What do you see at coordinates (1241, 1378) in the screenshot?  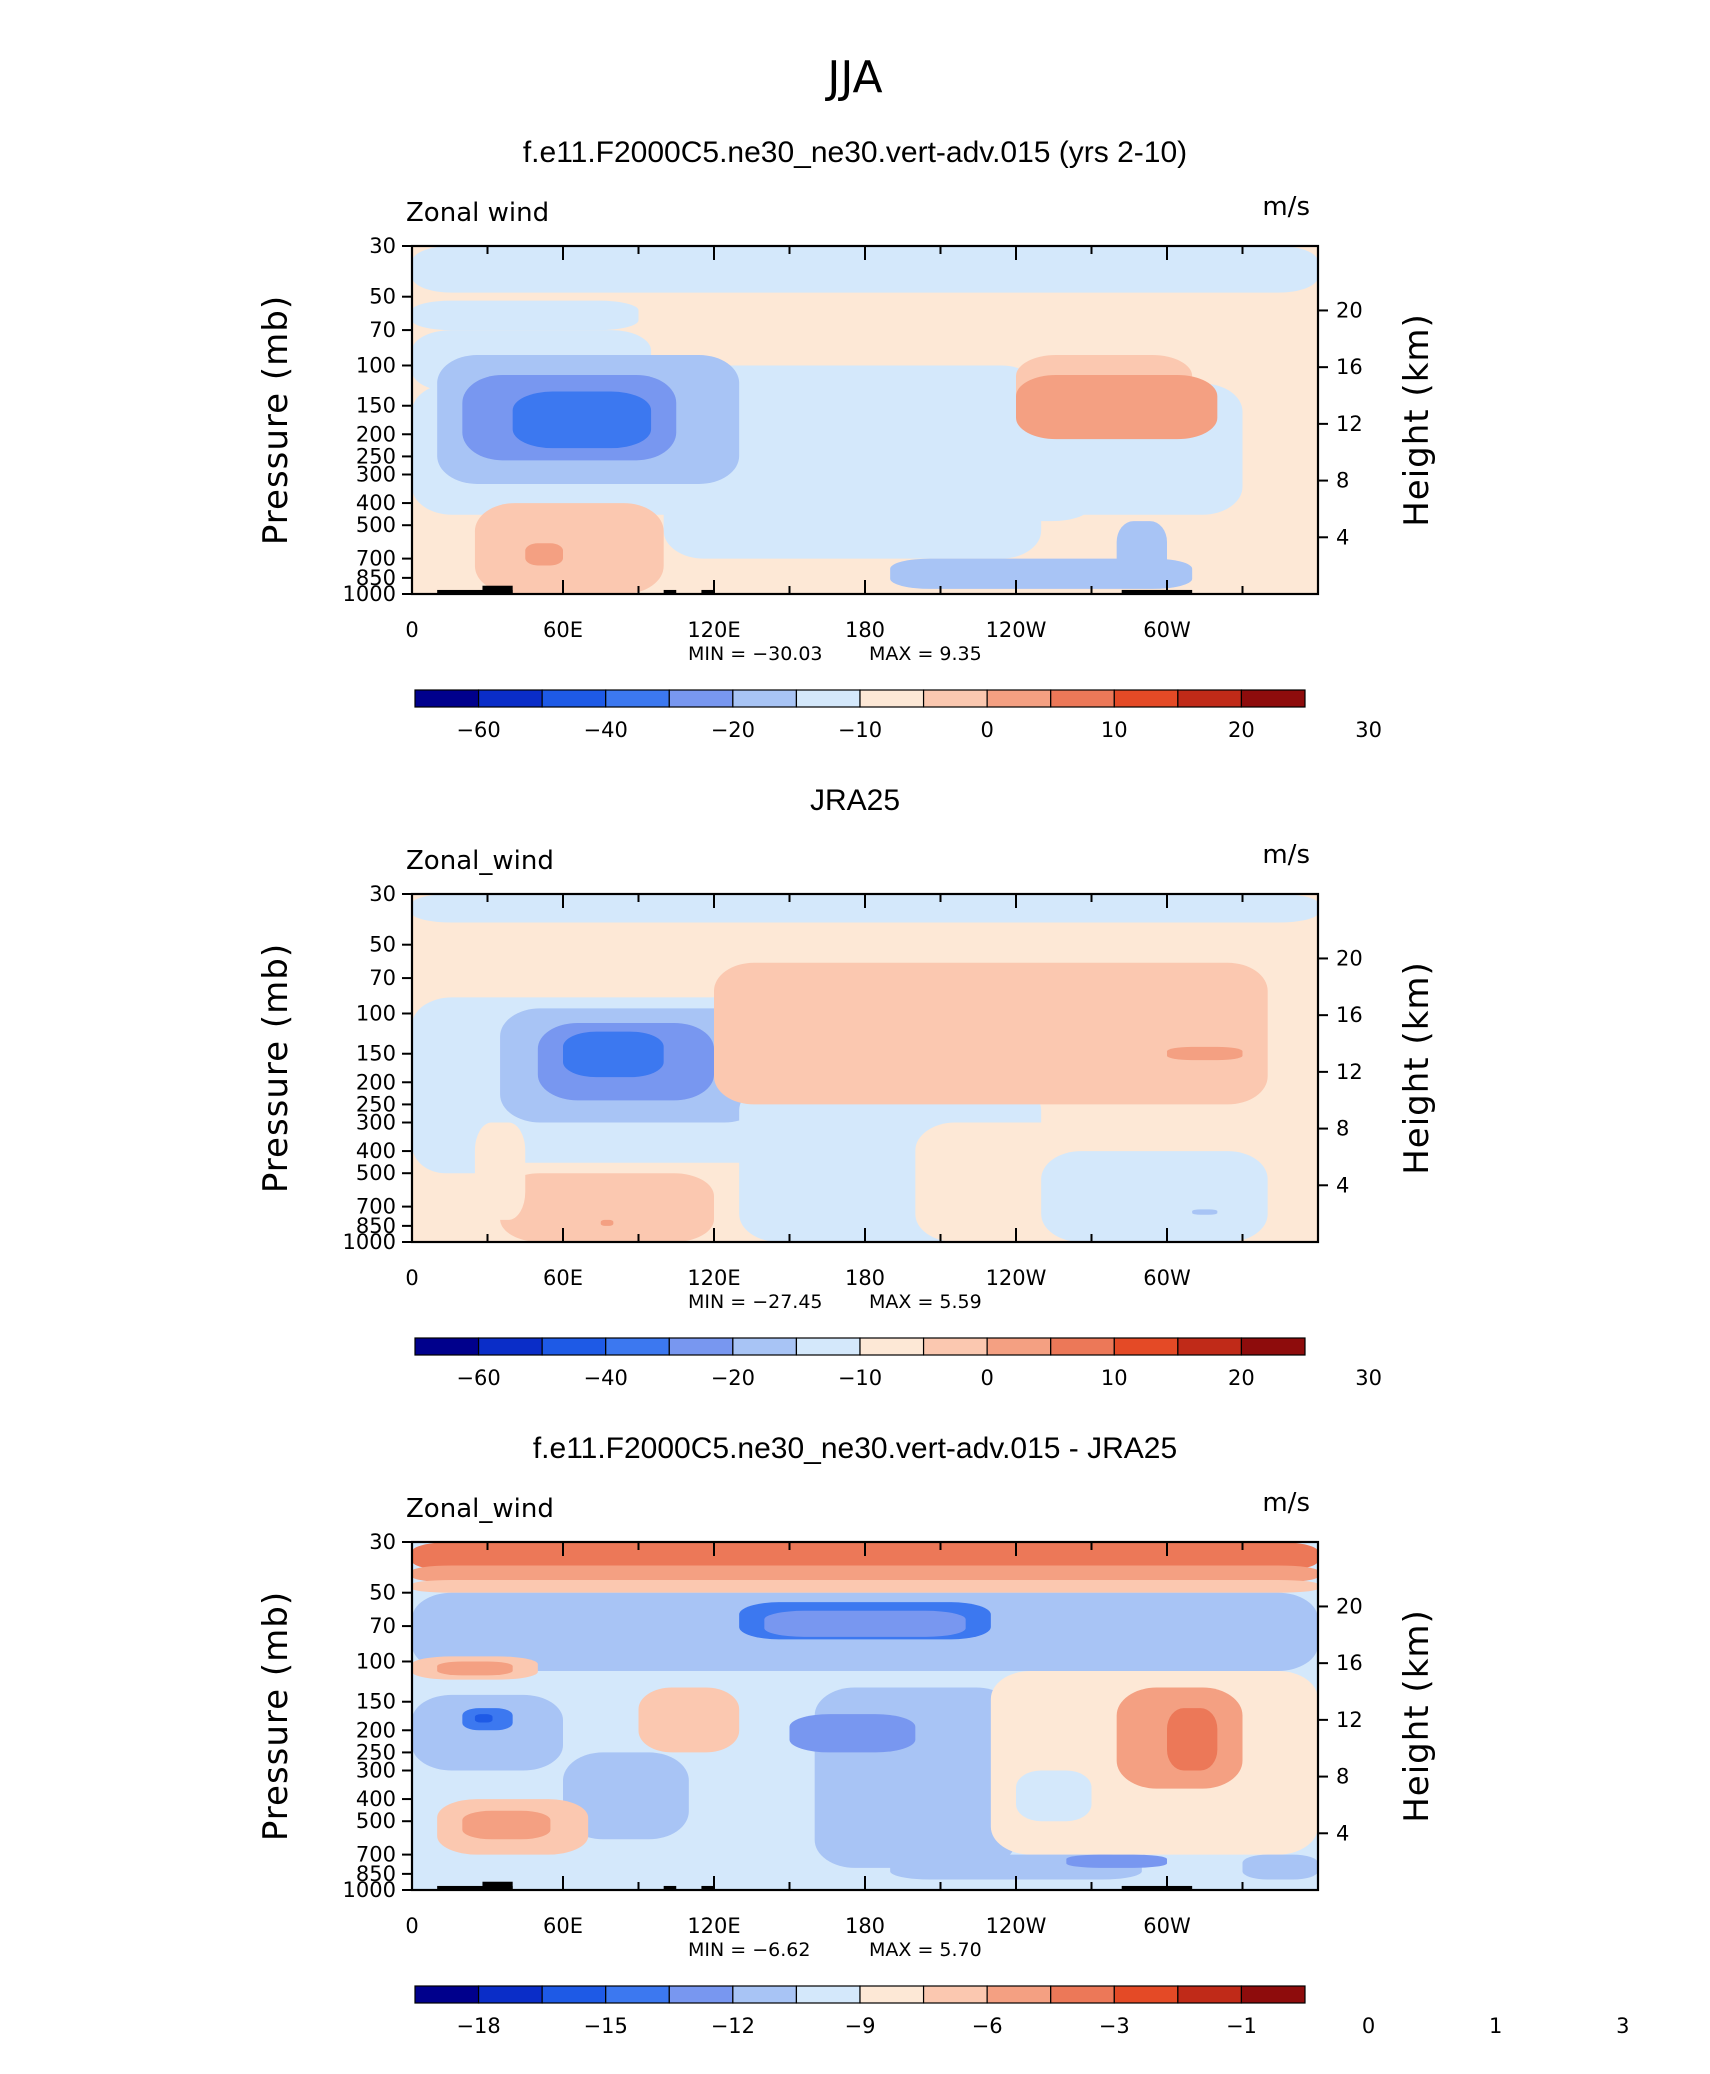 I see `colorbar-label: 20` at bounding box center [1241, 1378].